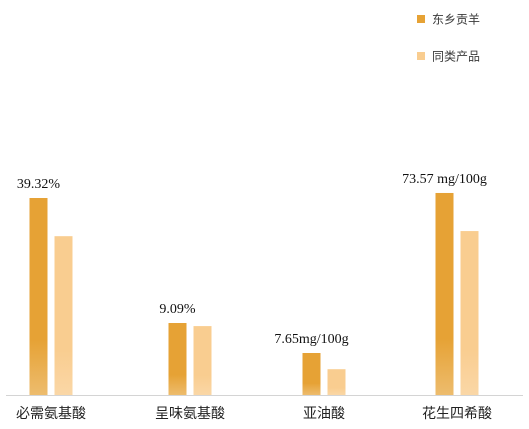 The width and height of the screenshot is (529, 429). What do you see at coordinates (311, 339) in the screenshot?
I see `data-label-linoleic-acid: 7.65mg/100g` at bounding box center [311, 339].